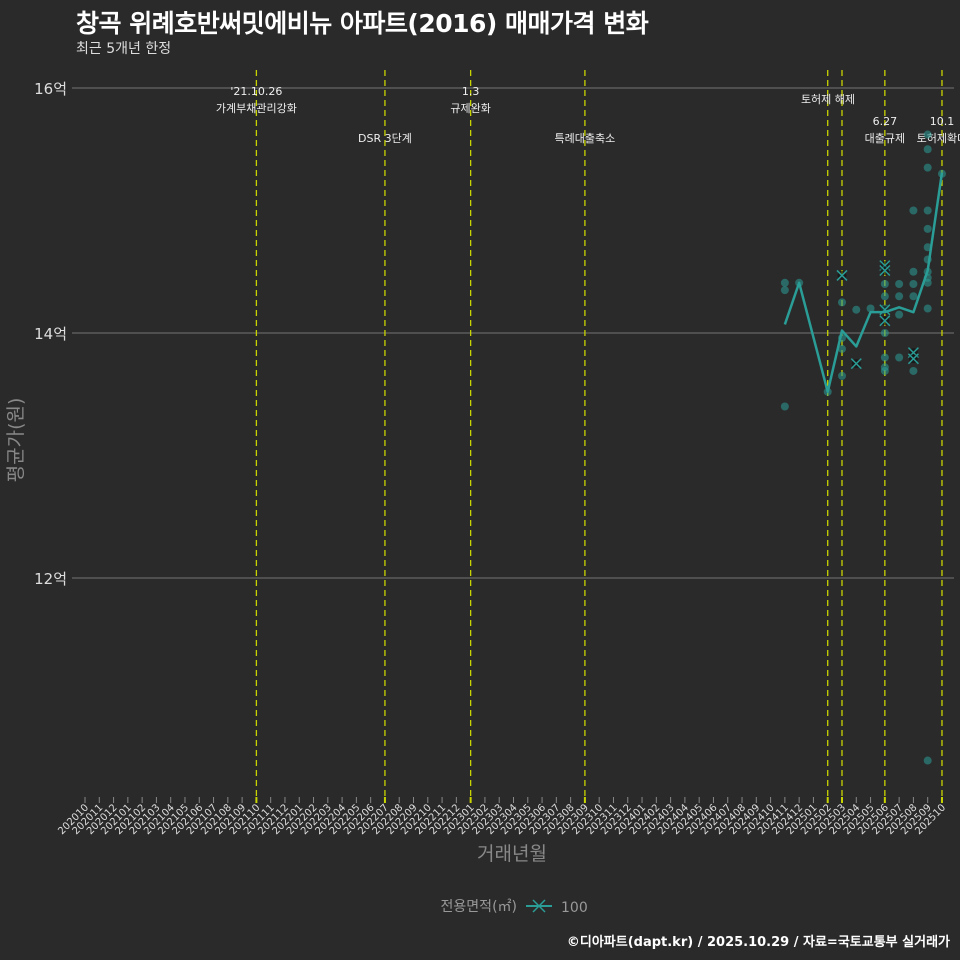 This screenshot has height=960, width=960. What do you see at coordinates (942, 121) in the screenshot?
I see `event-date: 10.1` at bounding box center [942, 121].